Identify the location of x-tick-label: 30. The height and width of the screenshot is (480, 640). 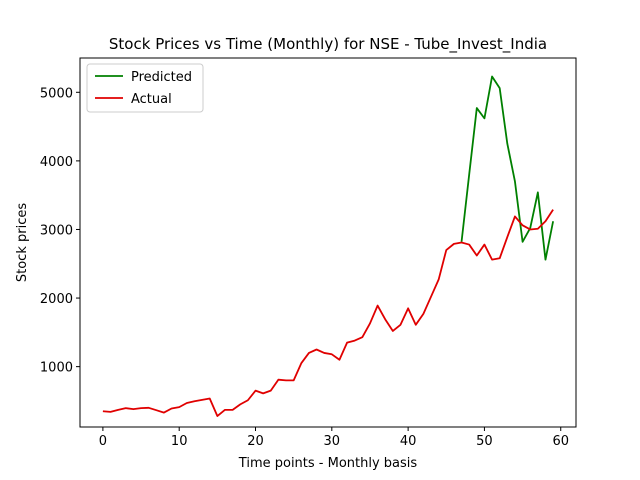
(332, 441).